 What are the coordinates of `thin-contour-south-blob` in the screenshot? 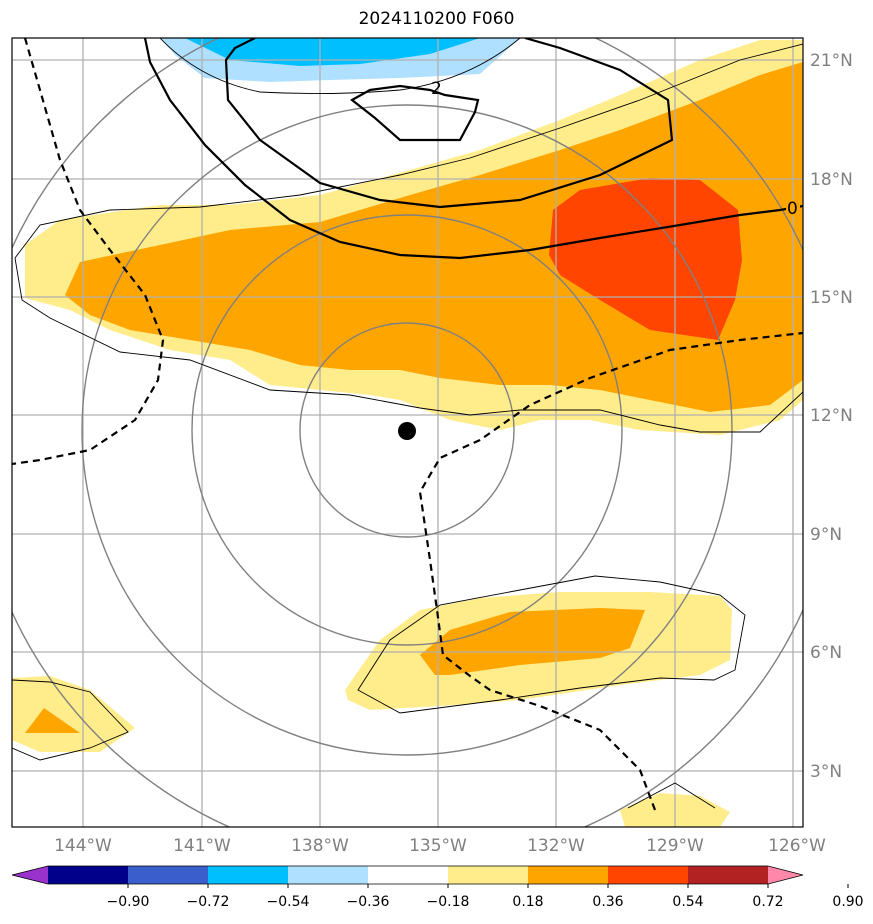 It's located at (551, 644).